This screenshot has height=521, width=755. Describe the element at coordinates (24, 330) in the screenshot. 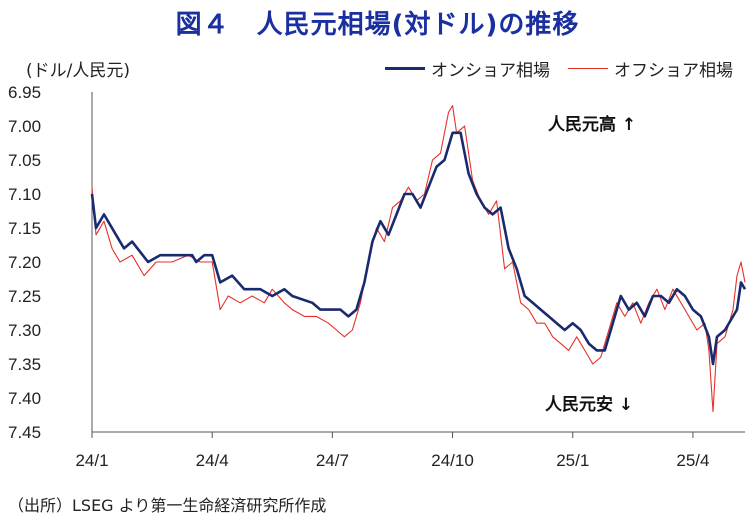

I see `y-tick-label: 7.30` at that location.